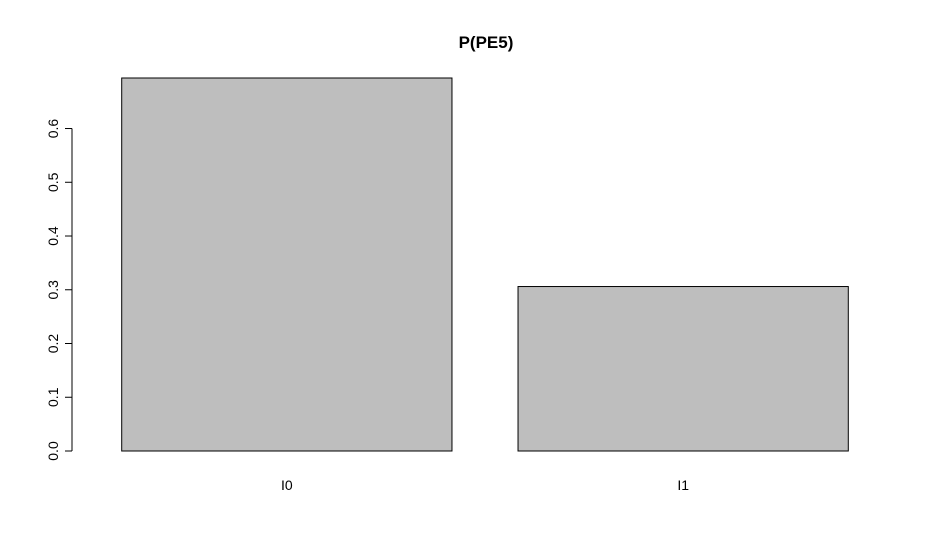 This screenshot has height=558, width=934. I want to click on x-category-label: I1, so click(683, 485).